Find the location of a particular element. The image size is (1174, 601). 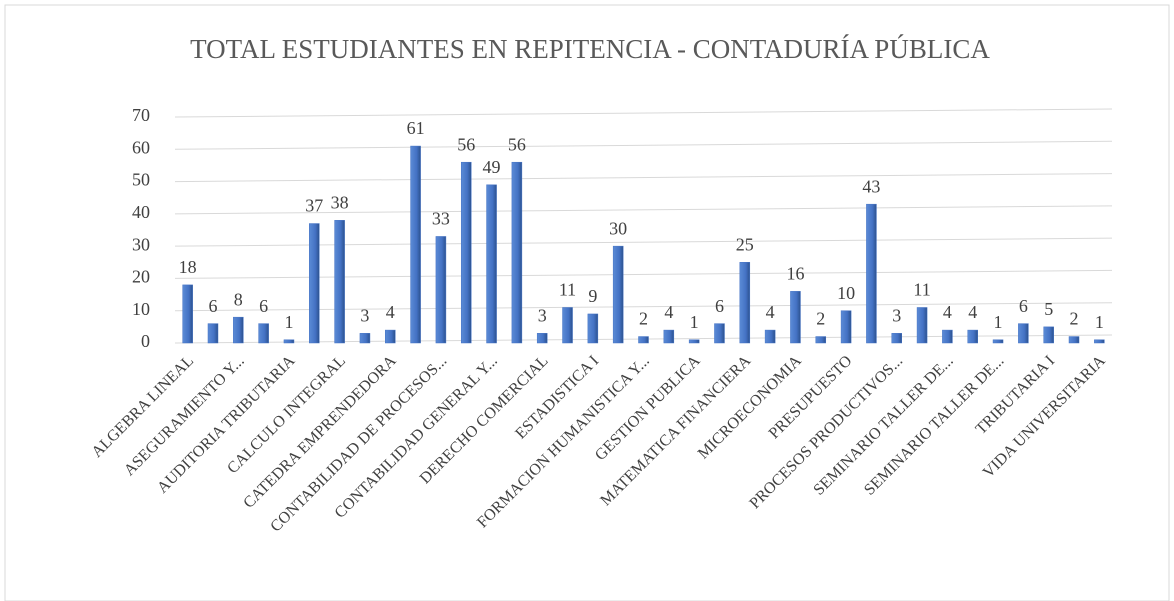

data-label: 30 is located at coordinates (618, 228).